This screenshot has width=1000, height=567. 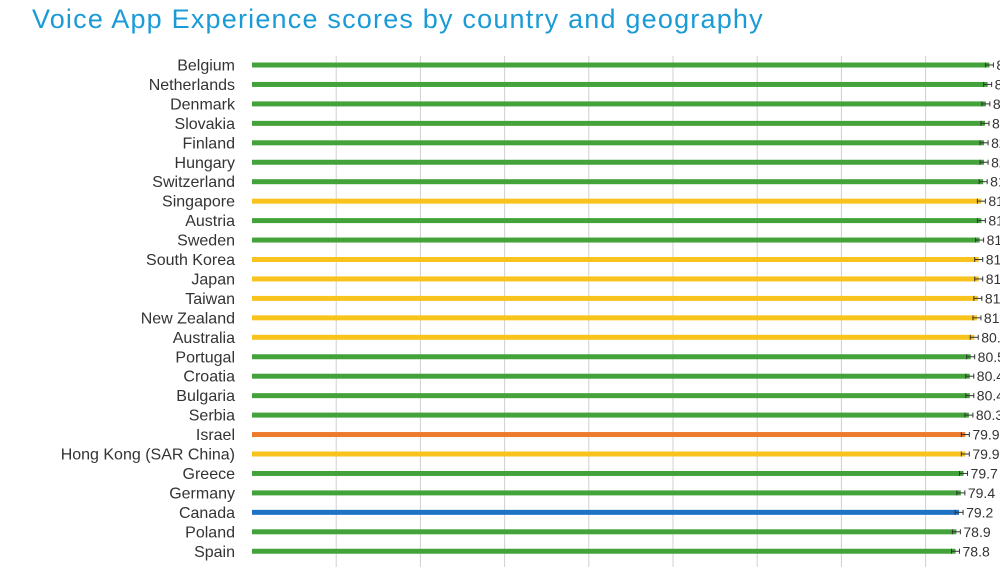 What do you see at coordinates (611, 376) in the screenshot?
I see `bar-croatia` at bounding box center [611, 376].